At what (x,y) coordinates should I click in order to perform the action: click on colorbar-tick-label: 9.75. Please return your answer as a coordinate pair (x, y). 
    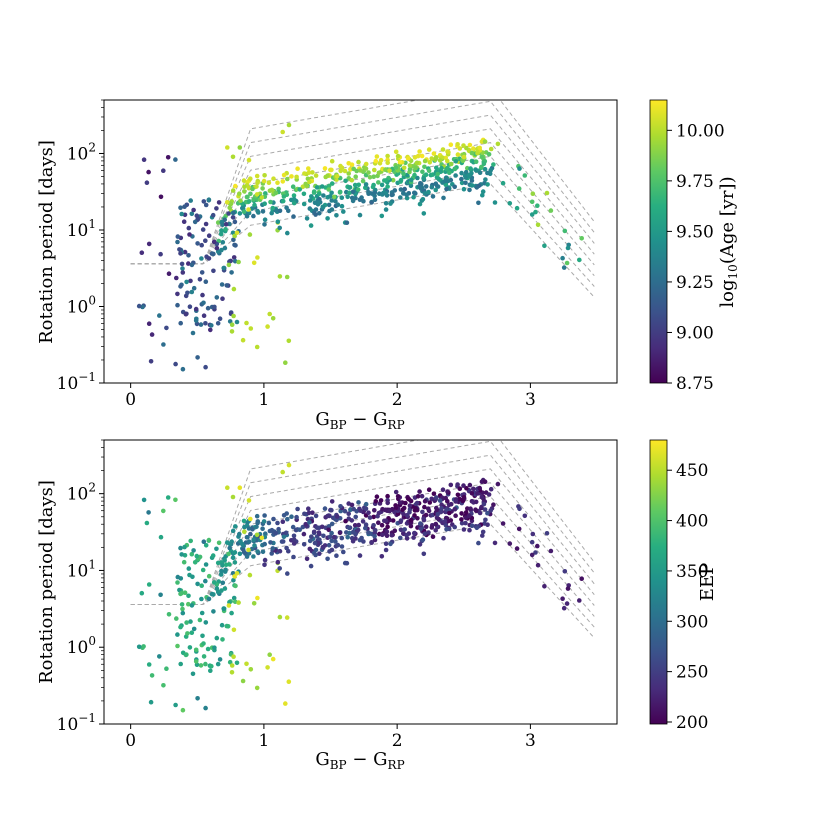
    Looking at the image, I should click on (695, 182).